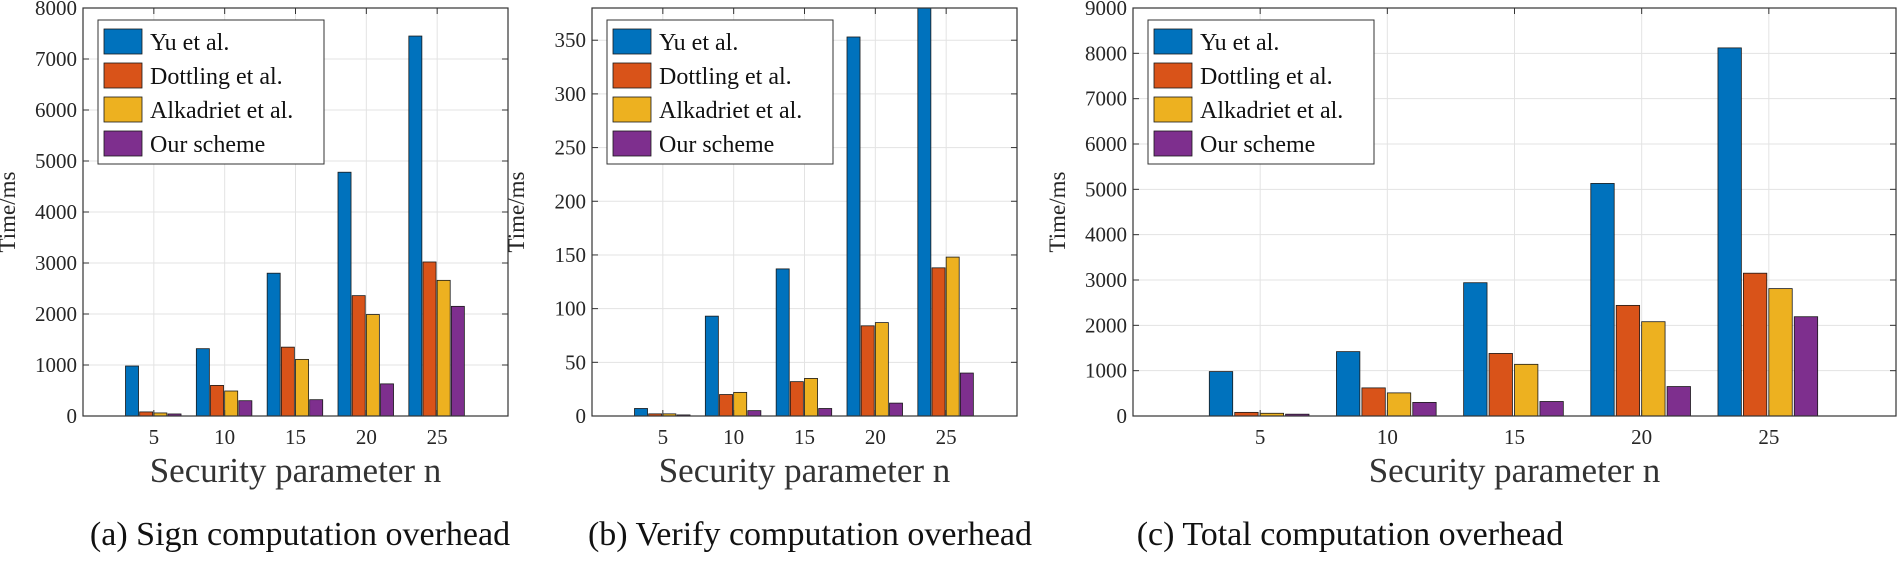 This screenshot has height=564, width=1900. Describe the element at coordinates (245, 408) in the screenshot. I see `bar-our-scheme-n10` at that location.